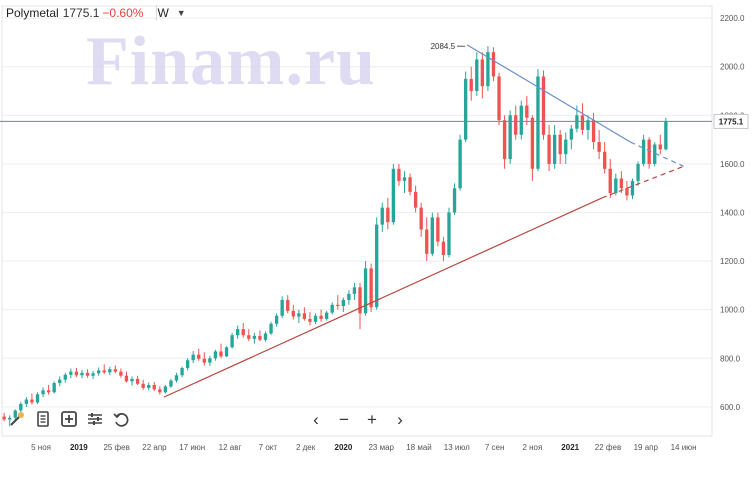 The width and height of the screenshot is (754, 480). Describe the element at coordinates (730, 407) in the screenshot. I see `y-tick-label: 600.0` at that location.